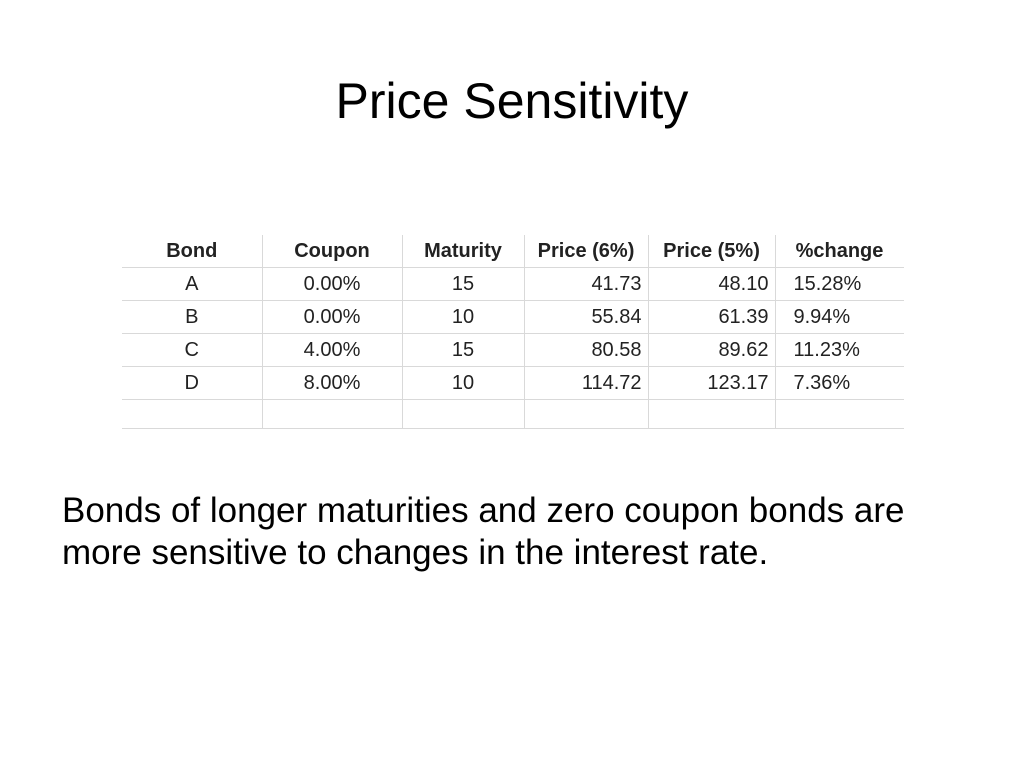  What do you see at coordinates (839, 350) in the screenshot?
I see `cell-change: 11.23%` at bounding box center [839, 350].